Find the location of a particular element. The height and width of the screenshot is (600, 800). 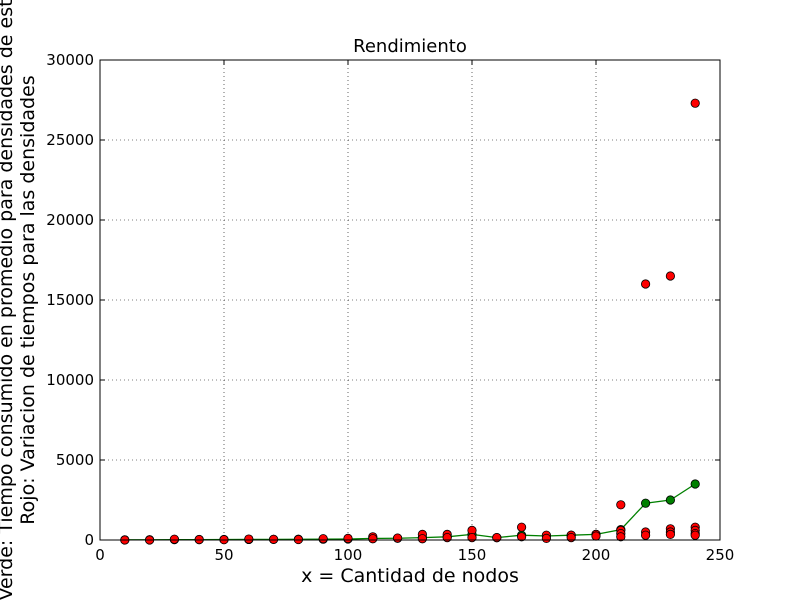

y-tick-label: 10000 is located at coordinates (70, 380).